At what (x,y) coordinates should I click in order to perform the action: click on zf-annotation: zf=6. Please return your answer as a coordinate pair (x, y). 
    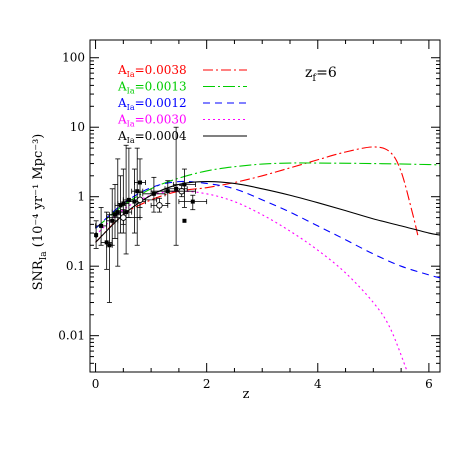
    Looking at the image, I should click on (321, 74).